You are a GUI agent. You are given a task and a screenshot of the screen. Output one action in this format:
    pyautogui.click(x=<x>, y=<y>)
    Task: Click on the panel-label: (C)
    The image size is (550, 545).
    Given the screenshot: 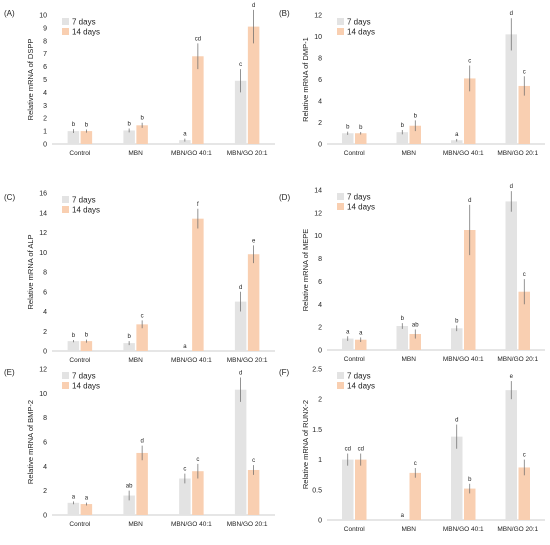 What is the action you would take?
    pyautogui.click(x=9, y=197)
    